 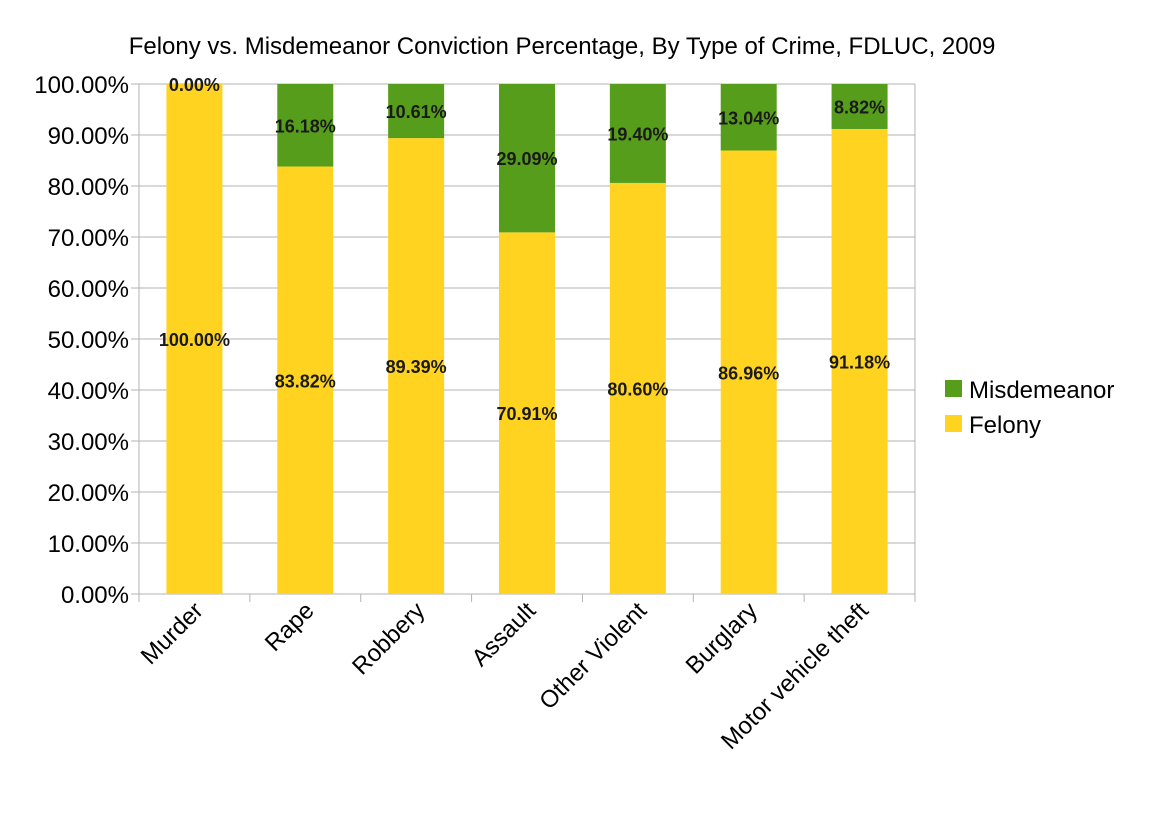 I want to click on data-label-felony: 91.18%, so click(x=859, y=362).